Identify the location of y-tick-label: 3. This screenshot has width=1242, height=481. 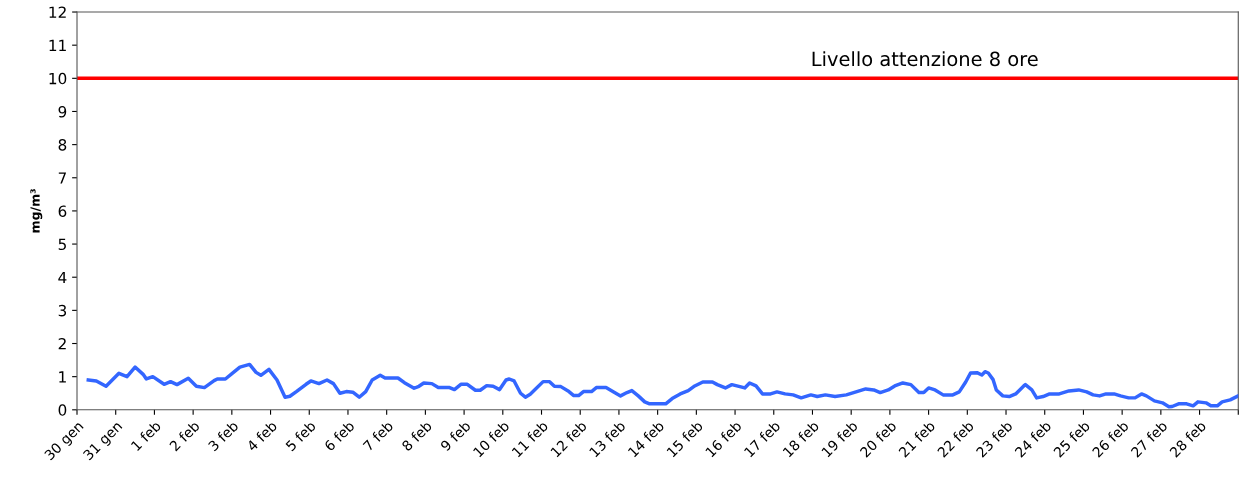
(62, 310).